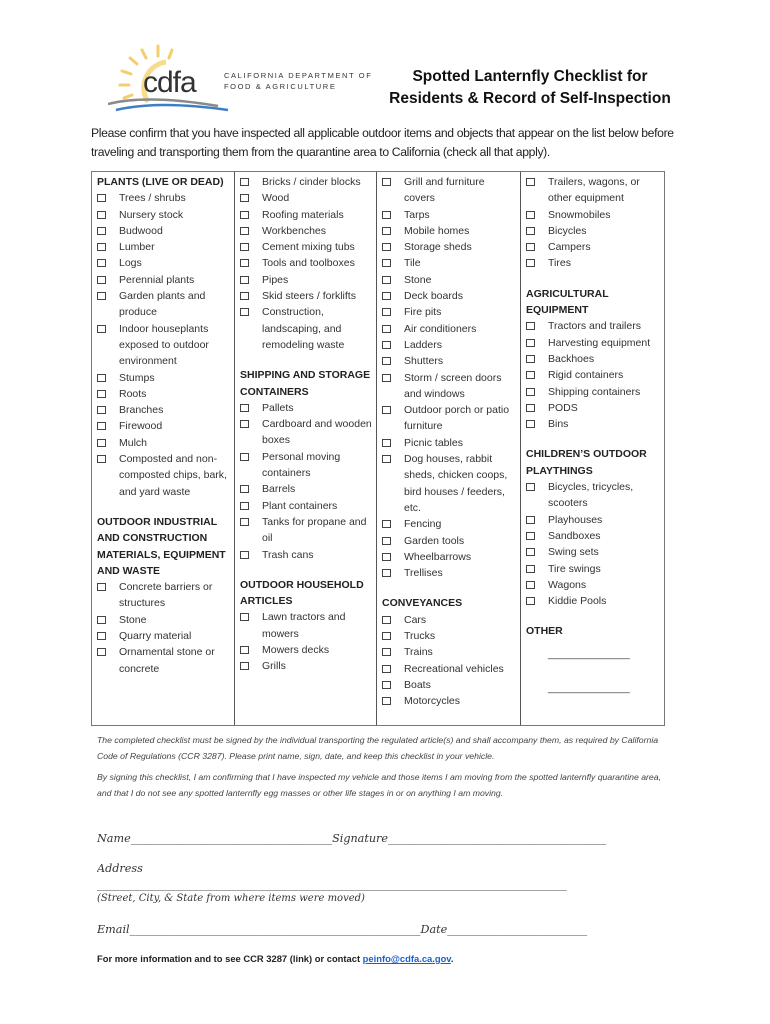 The height and width of the screenshot is (1024, 770). Describe the element at coordinates (114, 838) in the screenshot. I see `name-label: Name` at that location.